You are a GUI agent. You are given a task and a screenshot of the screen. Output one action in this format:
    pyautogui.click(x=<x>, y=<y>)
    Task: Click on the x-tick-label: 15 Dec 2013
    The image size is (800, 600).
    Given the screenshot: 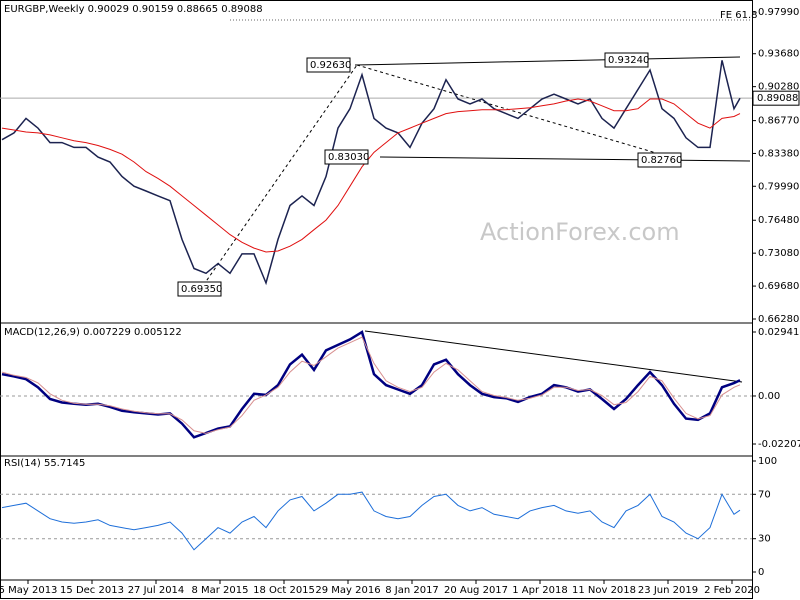 What is the action you would take?
    pyautogui.click(x=92, y=590)
    